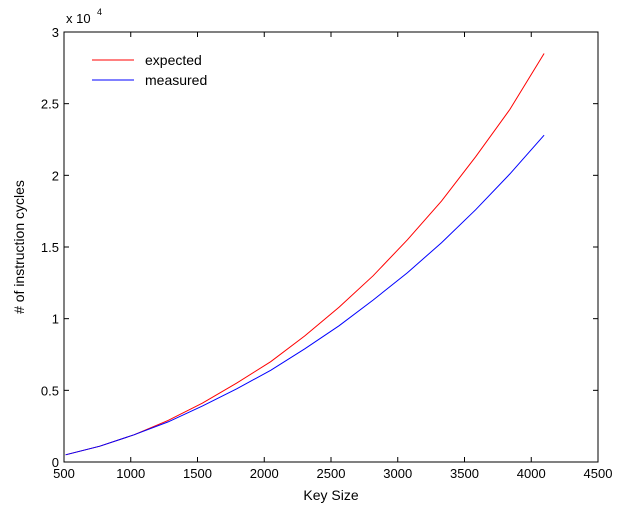 The image size is (623, 508). Describe the element at coordinates (330, 495) in the screenshot. I see `x-axis-label: Key Size` at that location.